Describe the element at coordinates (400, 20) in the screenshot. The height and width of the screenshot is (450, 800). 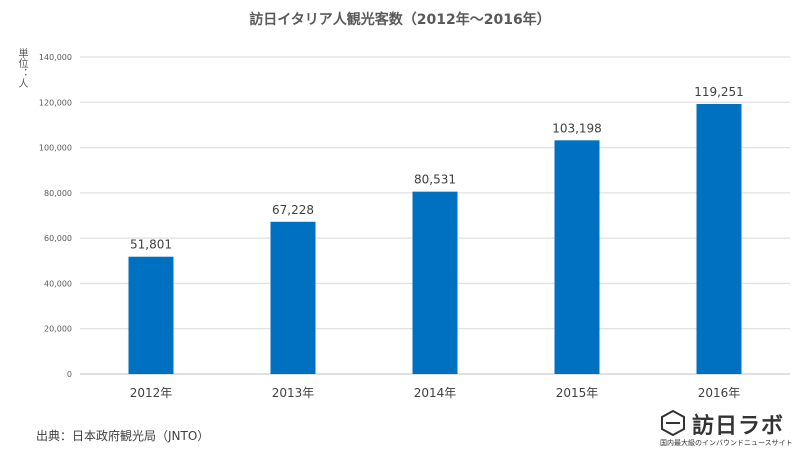
I see `chart-title: 訪日イタリア人観光客数（2012年～2016年）` at that location.